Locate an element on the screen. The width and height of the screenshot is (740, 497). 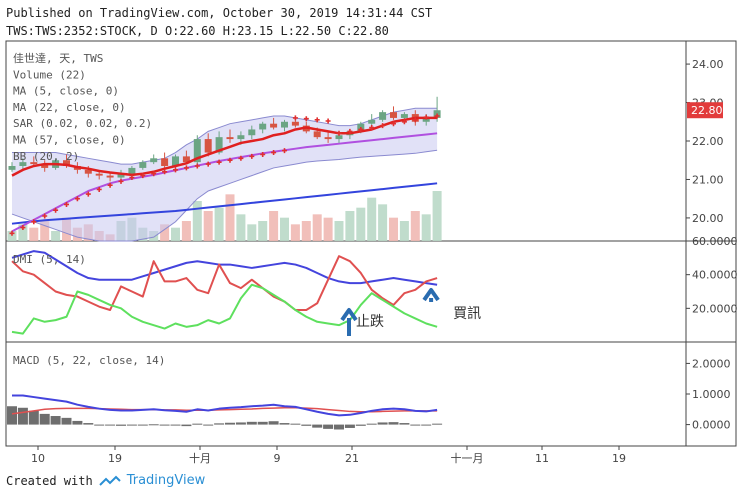
y-tick-label: 22.00 is located at coordinates (708, 141).